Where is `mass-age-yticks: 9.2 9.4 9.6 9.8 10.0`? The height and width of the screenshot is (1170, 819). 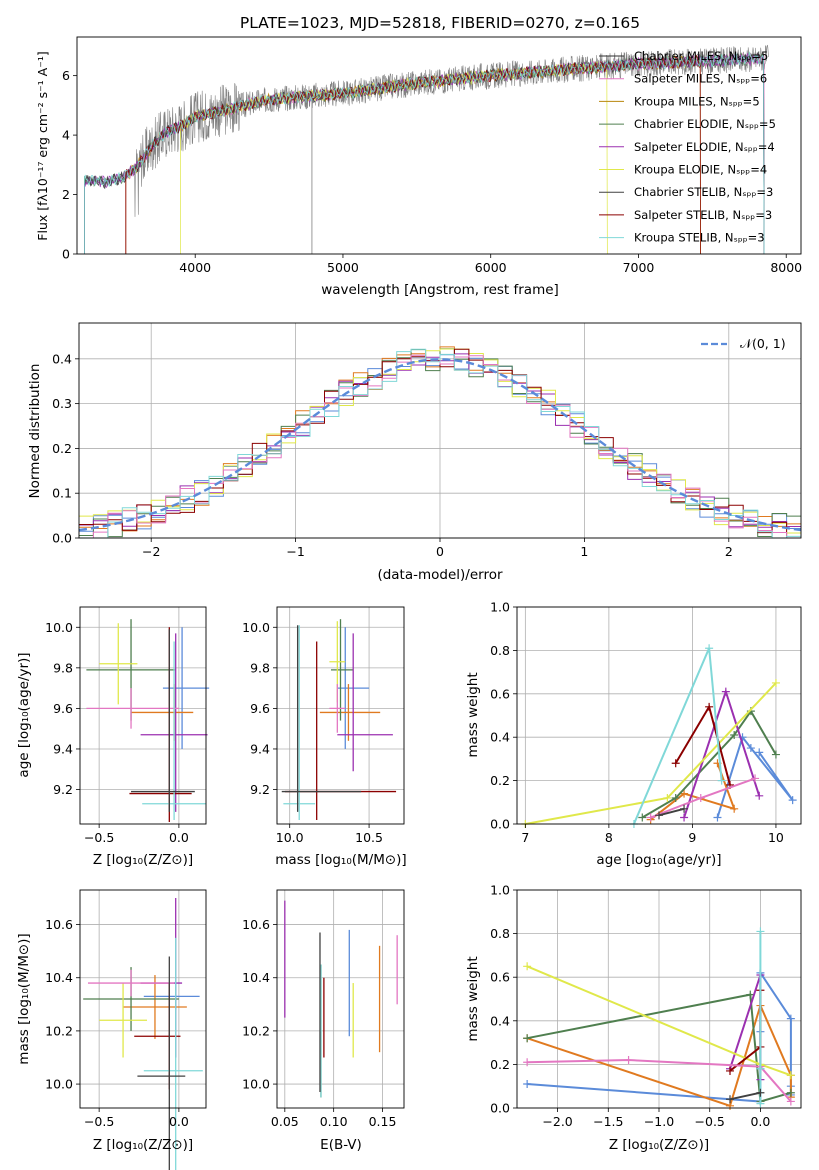
mass-age-yticks: 9.2 9.4 9.6 9.8 10.0 is located at coordinates (259, 708).